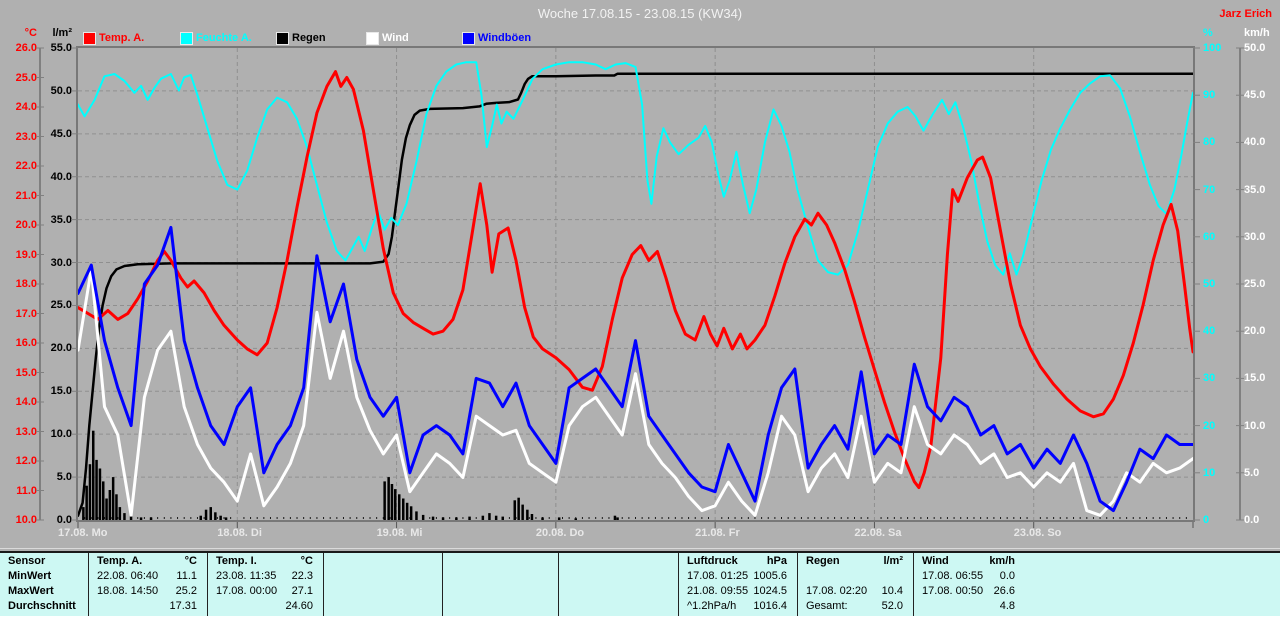 This screenshot has height=625, width=1280. Describe the element at coordinates (89, 38) in the screenshot. I see `legend-swatch-temp-a-` at that location.